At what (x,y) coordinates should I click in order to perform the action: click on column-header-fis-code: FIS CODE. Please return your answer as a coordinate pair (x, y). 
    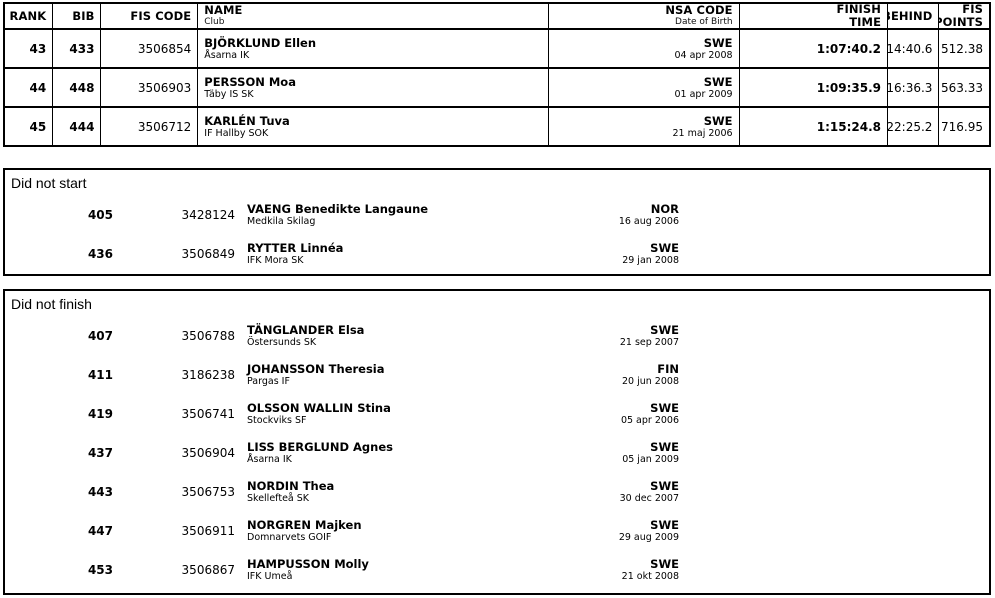
    Looking at the image, I should click on (150, 16).